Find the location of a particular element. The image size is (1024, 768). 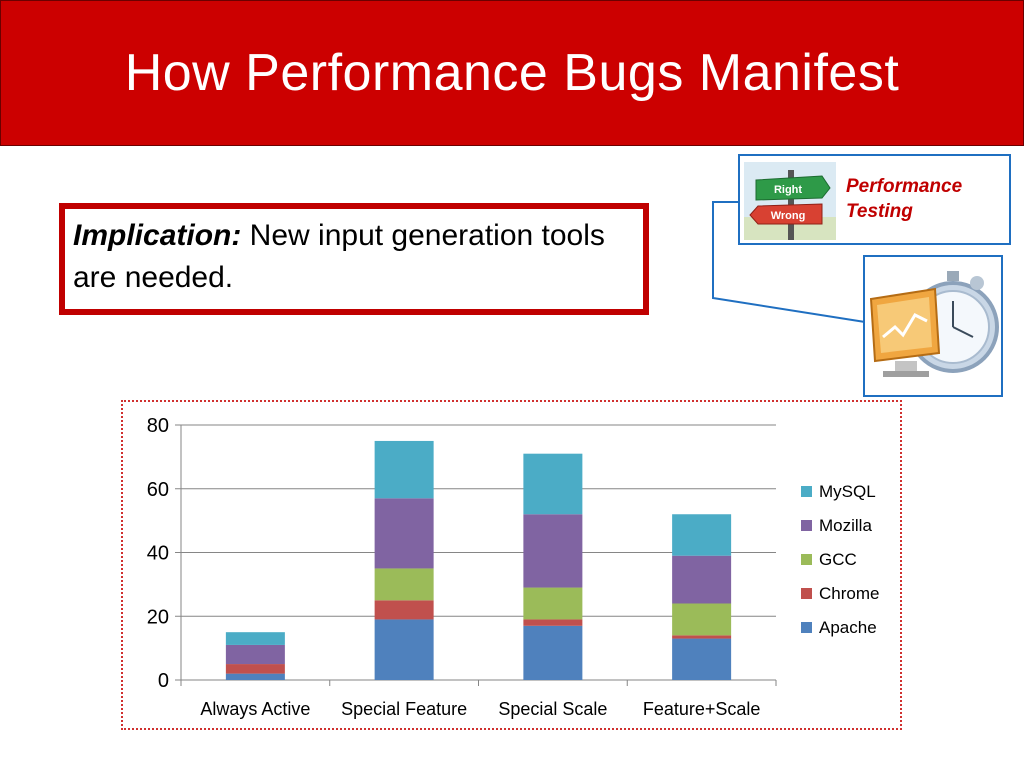

y-tick-label: 0 is located at coordinates (163, 681).